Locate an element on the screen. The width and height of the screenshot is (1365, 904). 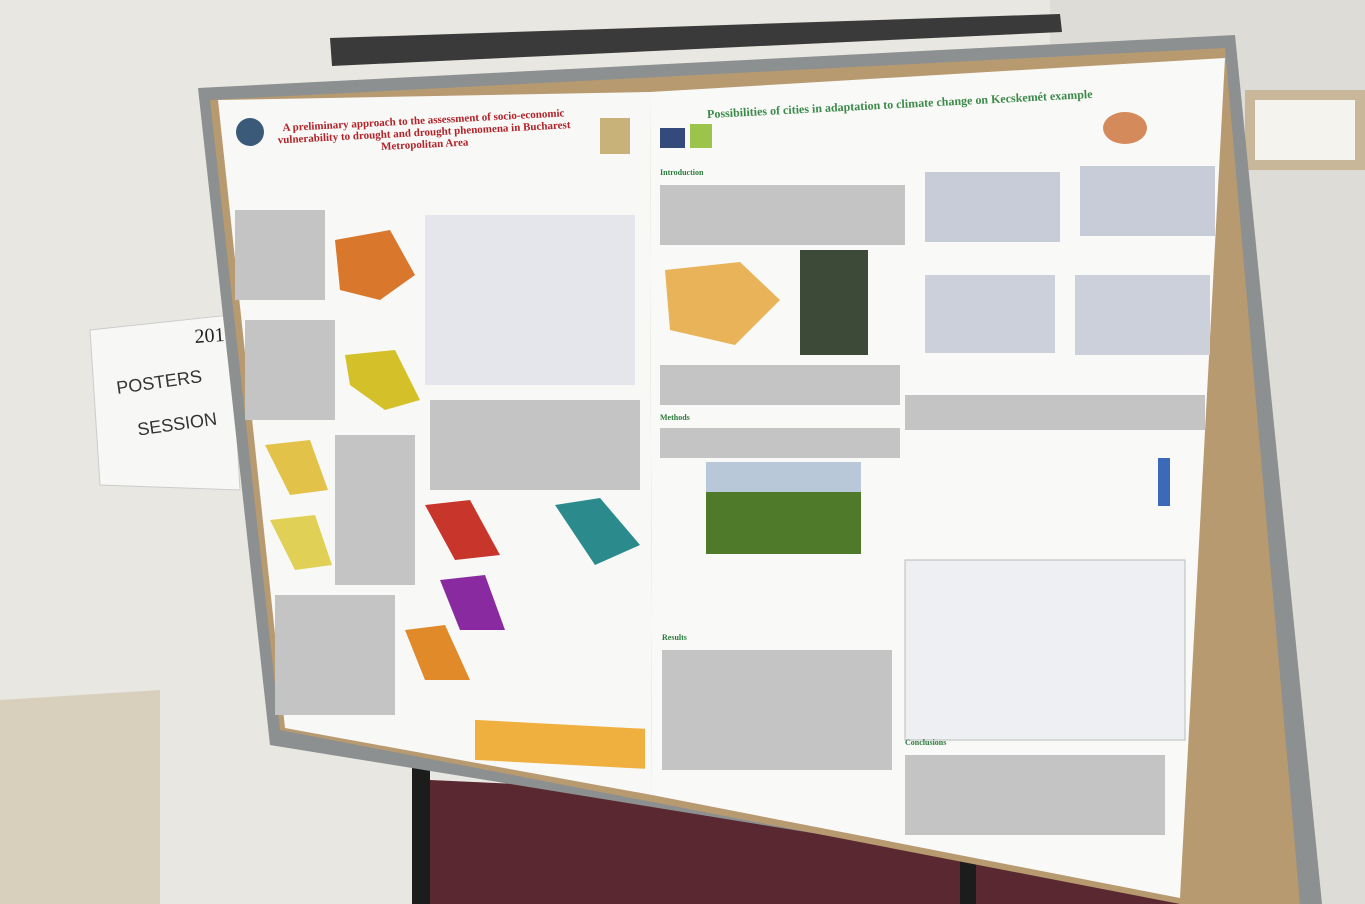
section-heading: Introduction is located at coordinates (682, 172).